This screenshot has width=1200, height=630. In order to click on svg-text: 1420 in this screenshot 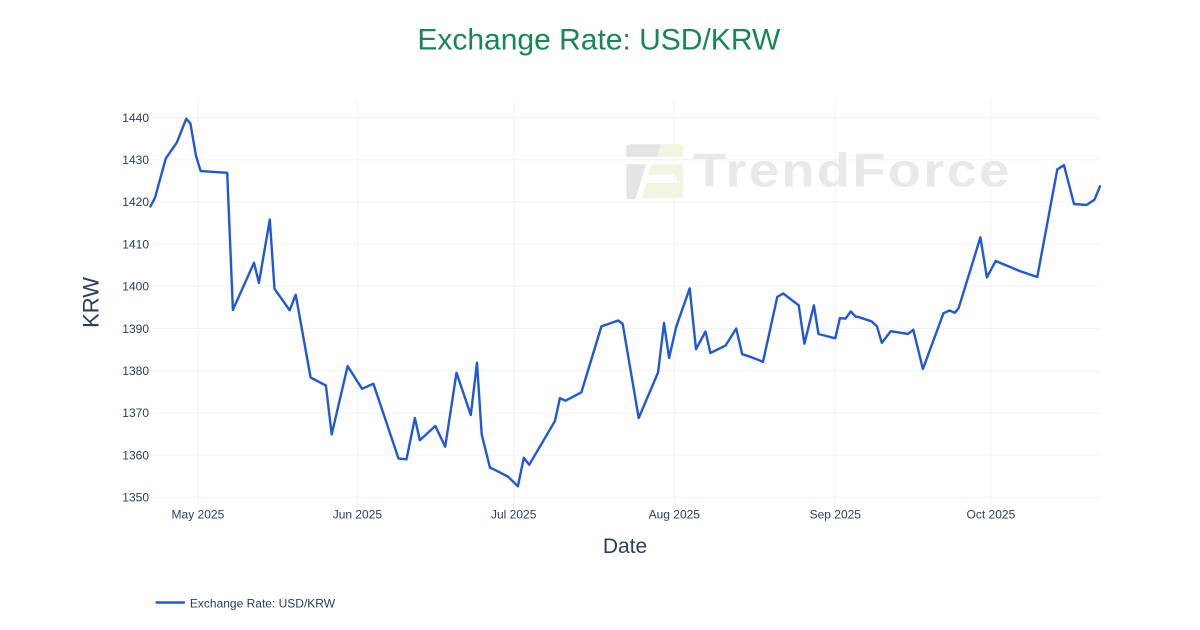, I will do `click(135, 202)`.